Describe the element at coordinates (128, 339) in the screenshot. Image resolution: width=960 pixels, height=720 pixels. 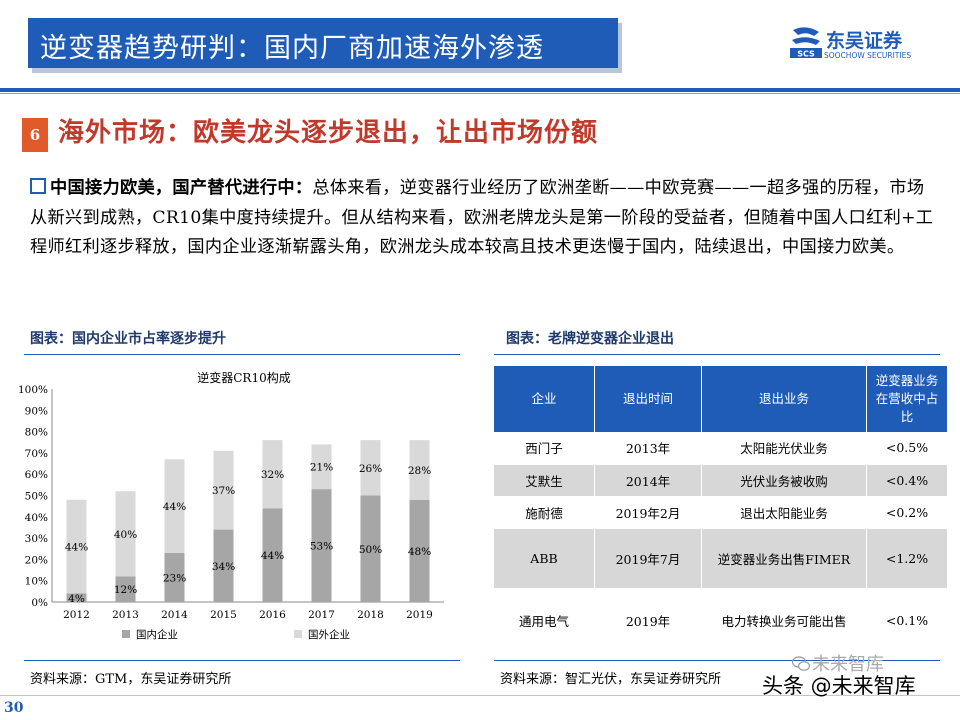
I see `left-chart-caption: 图表：国内企业市占率逐步提升` at that location.